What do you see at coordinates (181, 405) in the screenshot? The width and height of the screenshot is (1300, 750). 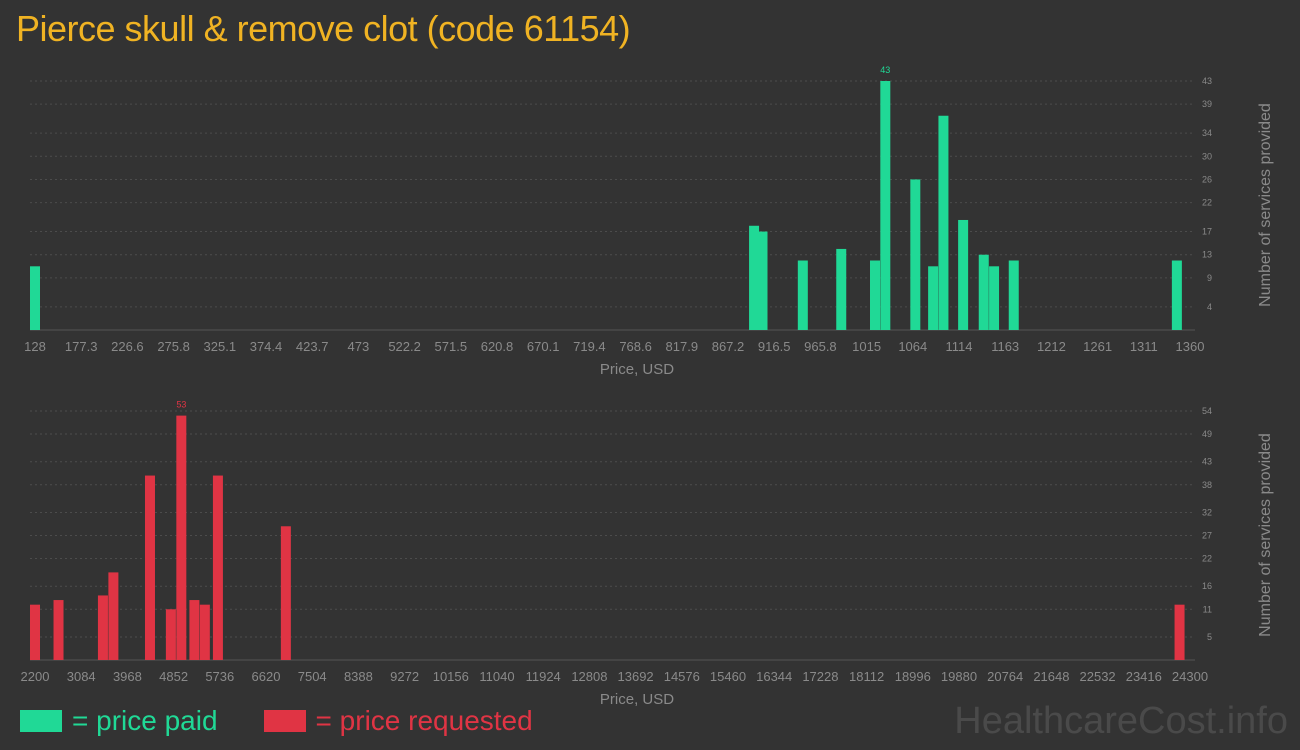 I see `max-value-label: 53` at bounding box center [181, 405].